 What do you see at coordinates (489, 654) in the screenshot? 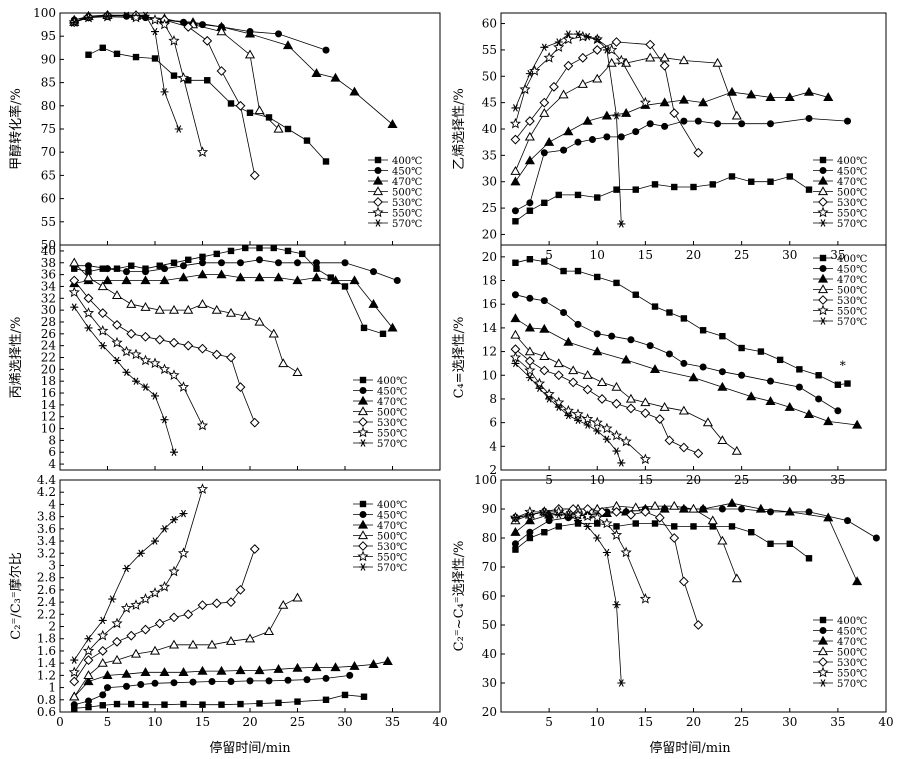
I see `y-tick-label: 40` at bounding box center [489, 654].